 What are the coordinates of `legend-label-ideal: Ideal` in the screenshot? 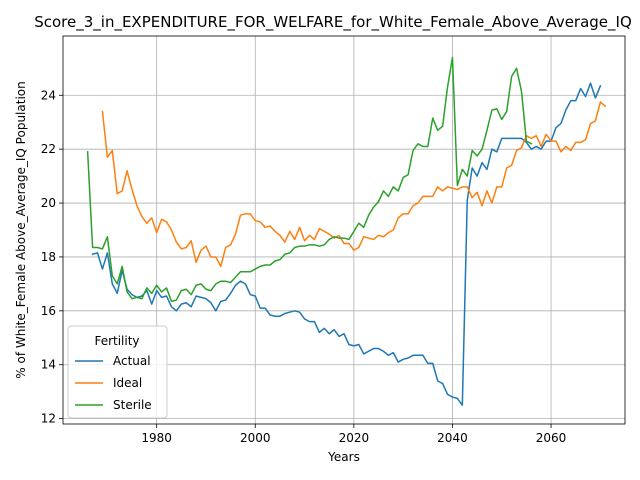 It's located at (127, 383).